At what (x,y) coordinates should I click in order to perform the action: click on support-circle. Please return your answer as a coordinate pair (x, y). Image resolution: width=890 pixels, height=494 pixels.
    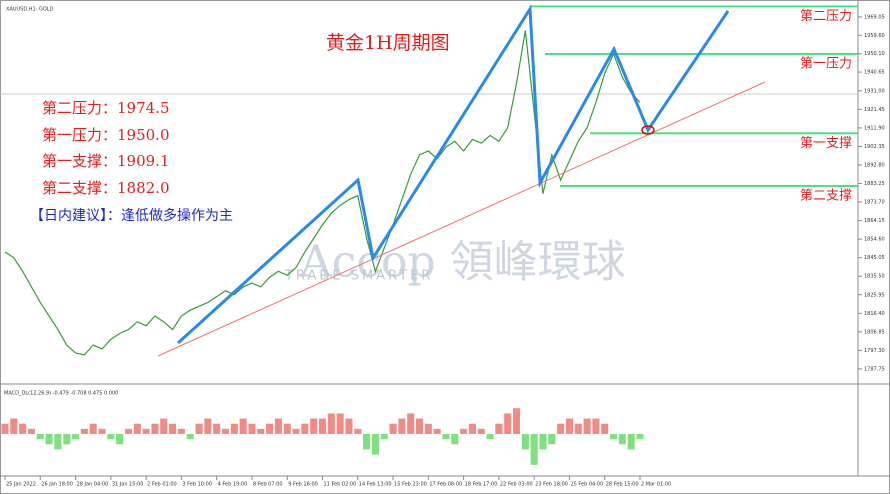
    Looking at the image, I should click on (648, 130).